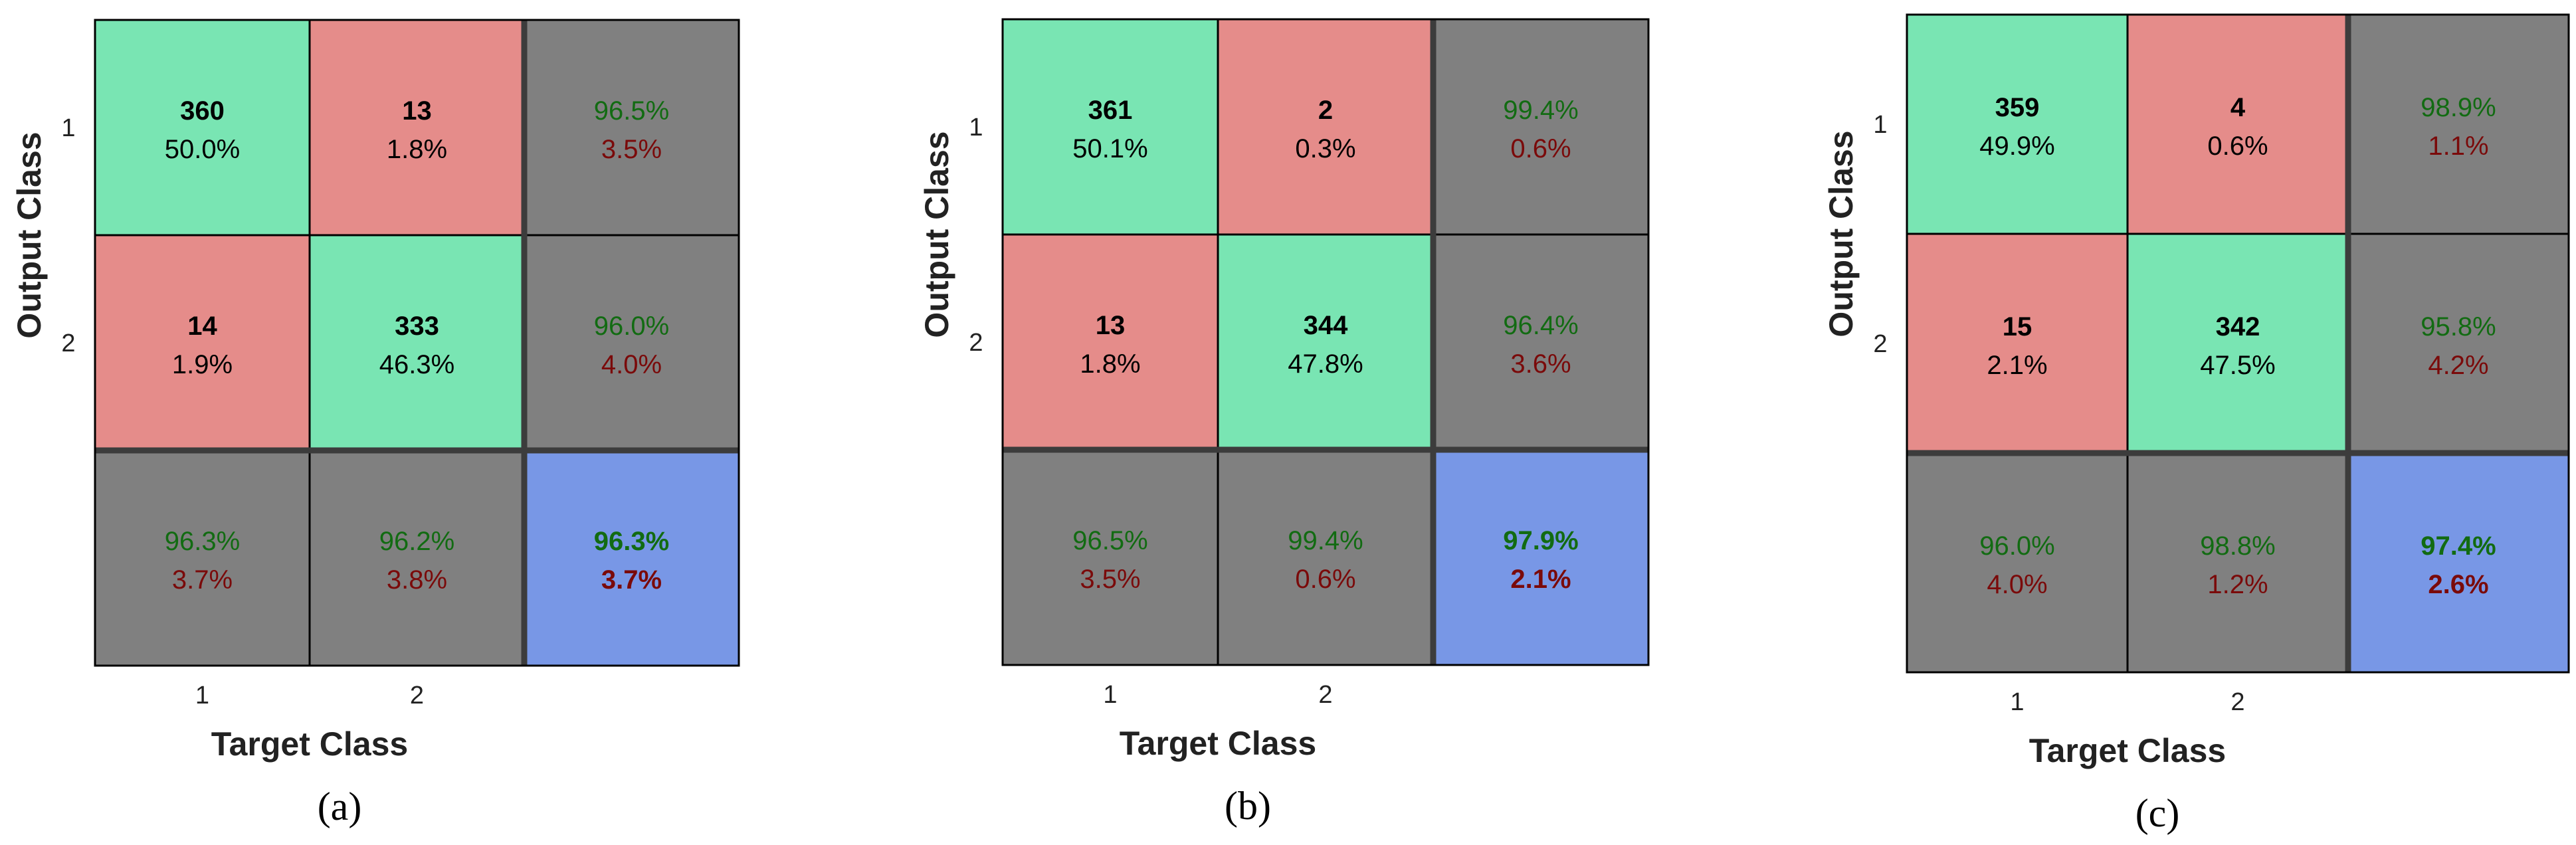 This screenshot has height=845, width=2576. I want to click on column-error-value: 0.6%, so click(1325, 579).